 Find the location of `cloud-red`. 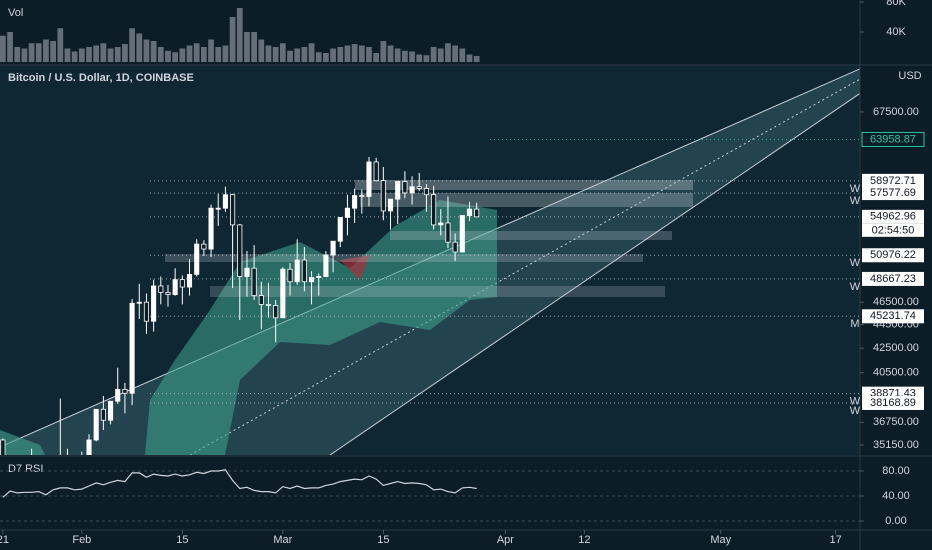

cloud-red is located at coordinates (355, 267).